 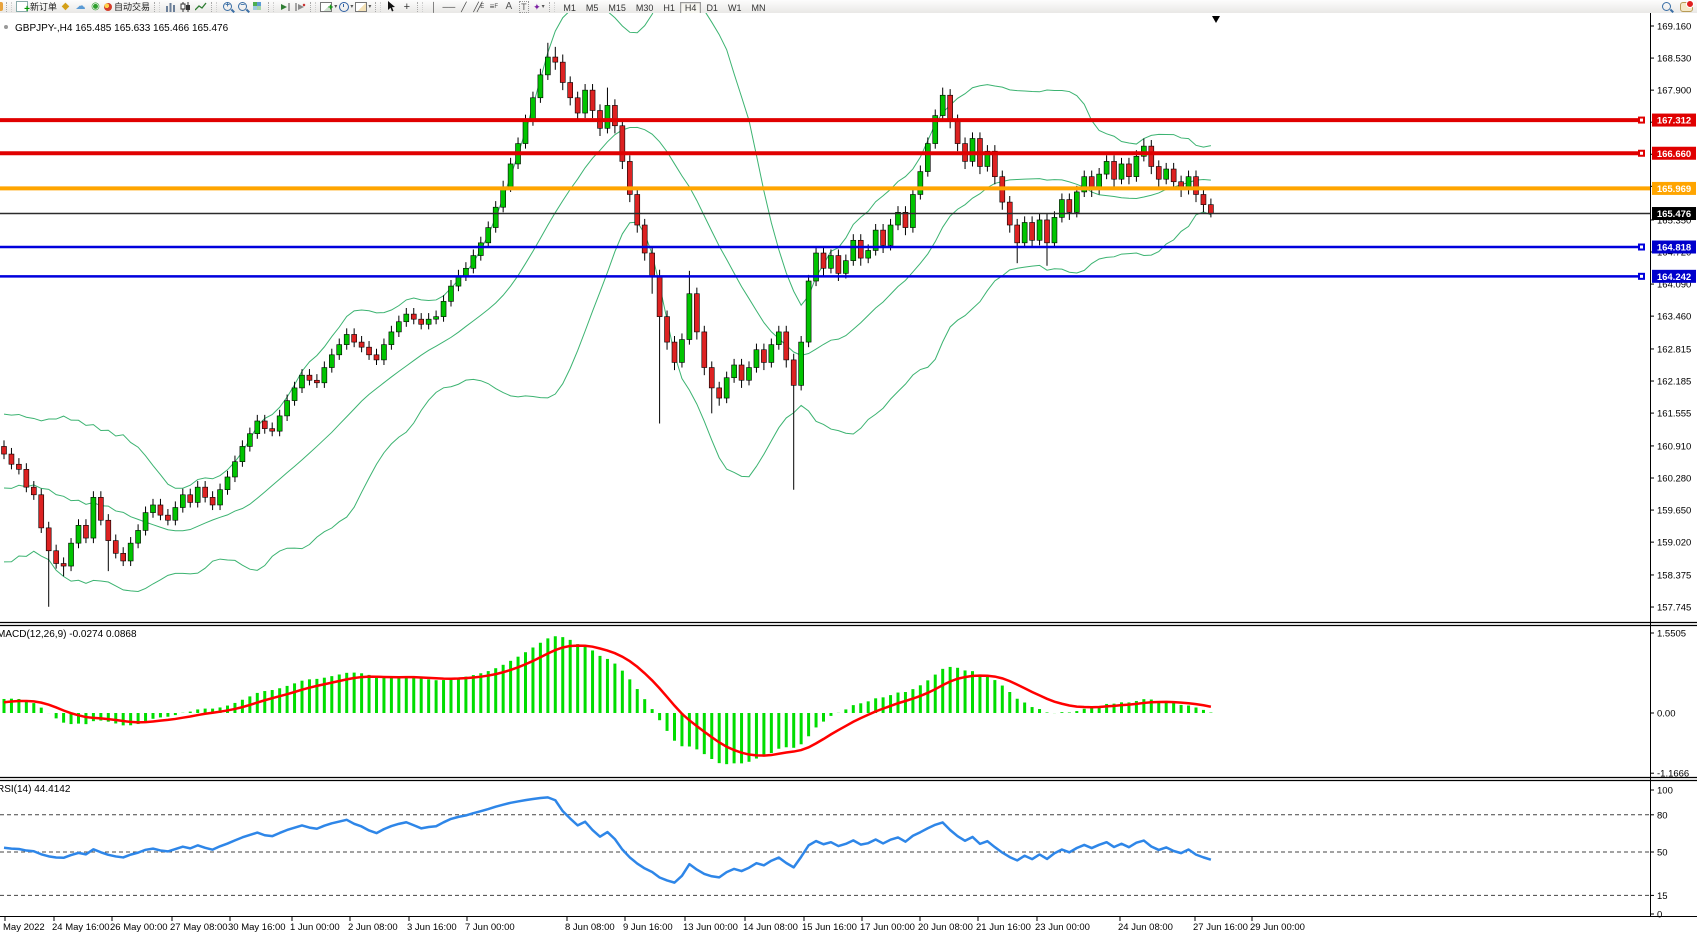 I want to click on autotrading-icon, so click(x=108, y=6).